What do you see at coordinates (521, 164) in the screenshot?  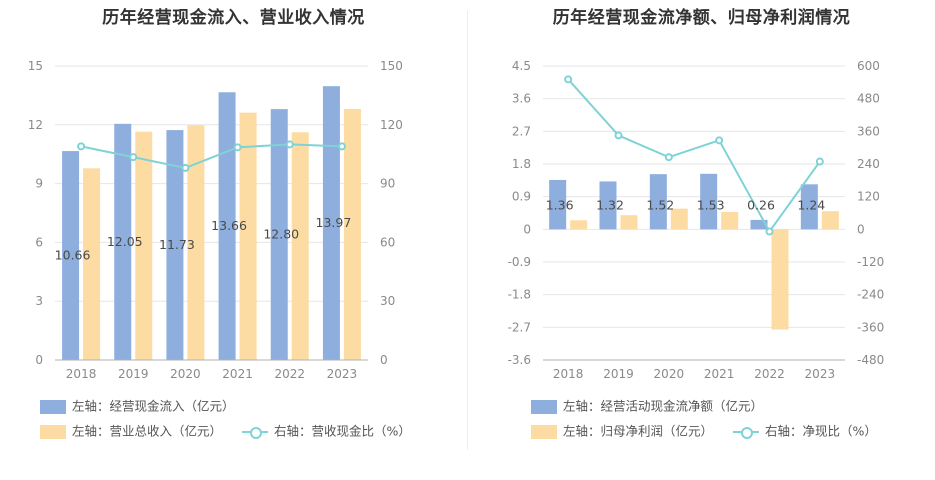 I see `left-axis-tick-label: 1.8` at bounding box center [521, 164].